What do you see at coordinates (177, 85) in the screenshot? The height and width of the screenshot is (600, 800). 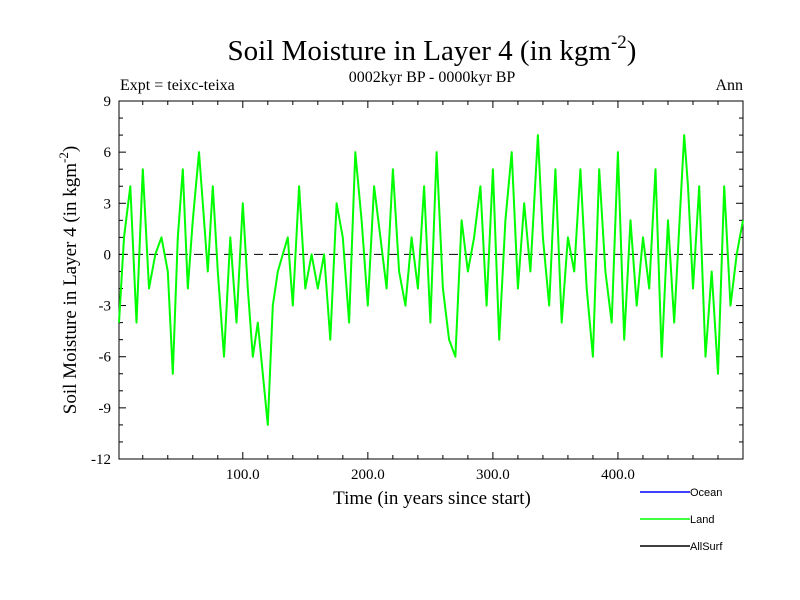 I see `experiment-label: Expt = teixc-teixa` at bounding box center [177, 85].